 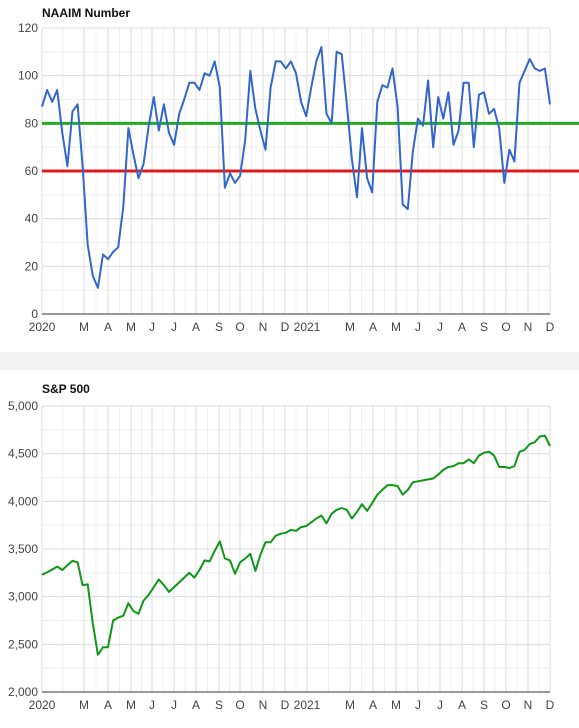 What do you see at coordinates (32, 219) in the screenshot?
I see `y-tick-label: 40` at bounding box center [32, 219].